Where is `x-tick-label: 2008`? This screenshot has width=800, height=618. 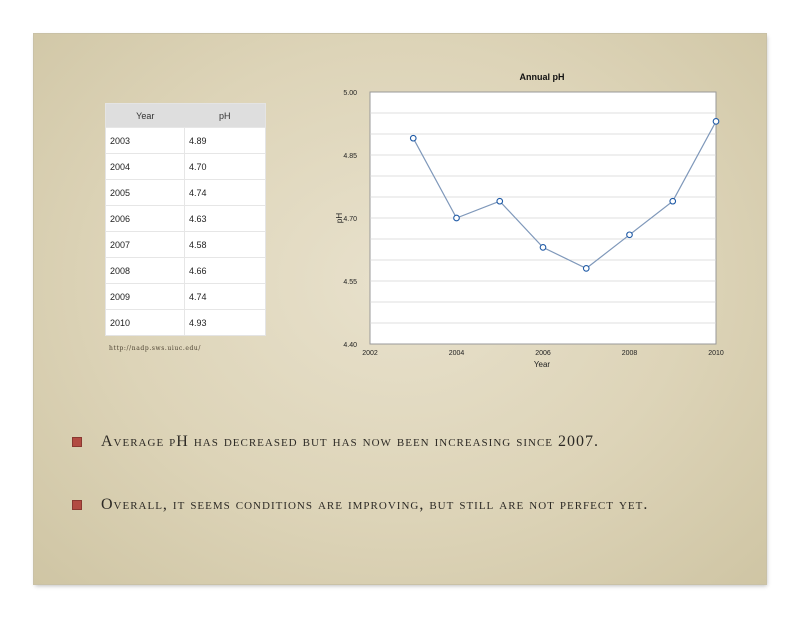 x-tick-label: 2008 is located at coordinates (630, 353).